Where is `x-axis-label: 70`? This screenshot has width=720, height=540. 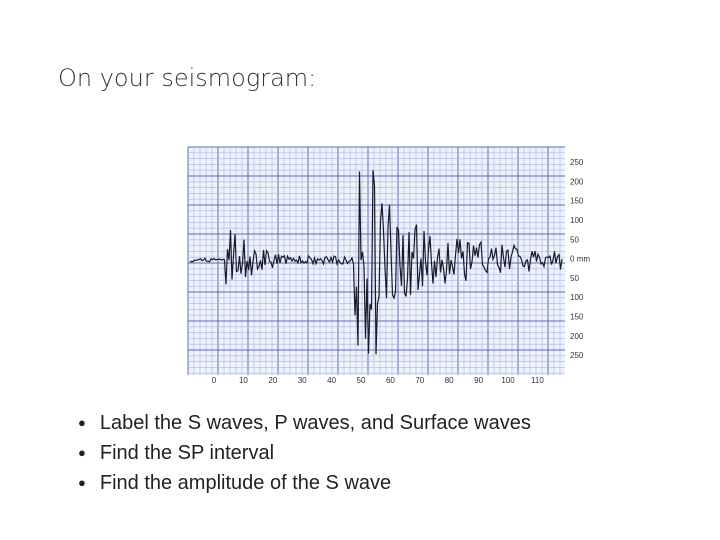 x-axis-label: 70 is located at coordinates (419, 380).